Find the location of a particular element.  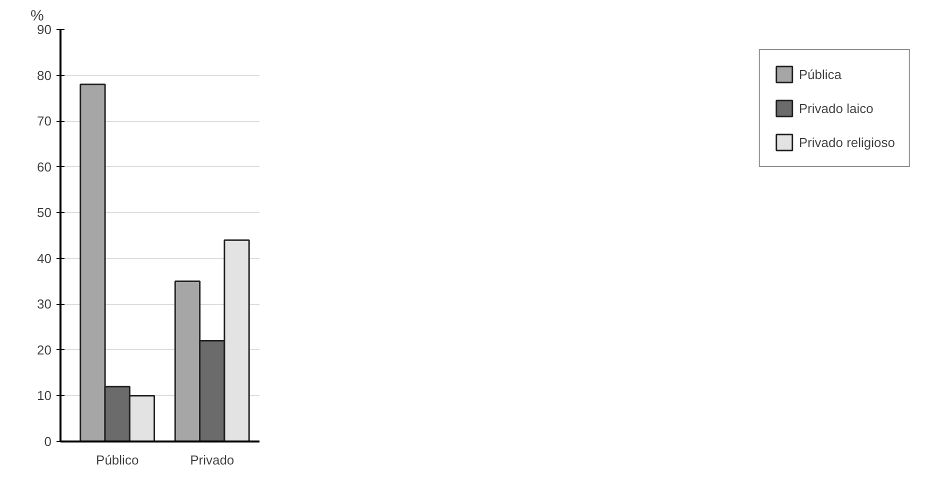

y-tick-label: 20 is located at coordinates (44, 350).